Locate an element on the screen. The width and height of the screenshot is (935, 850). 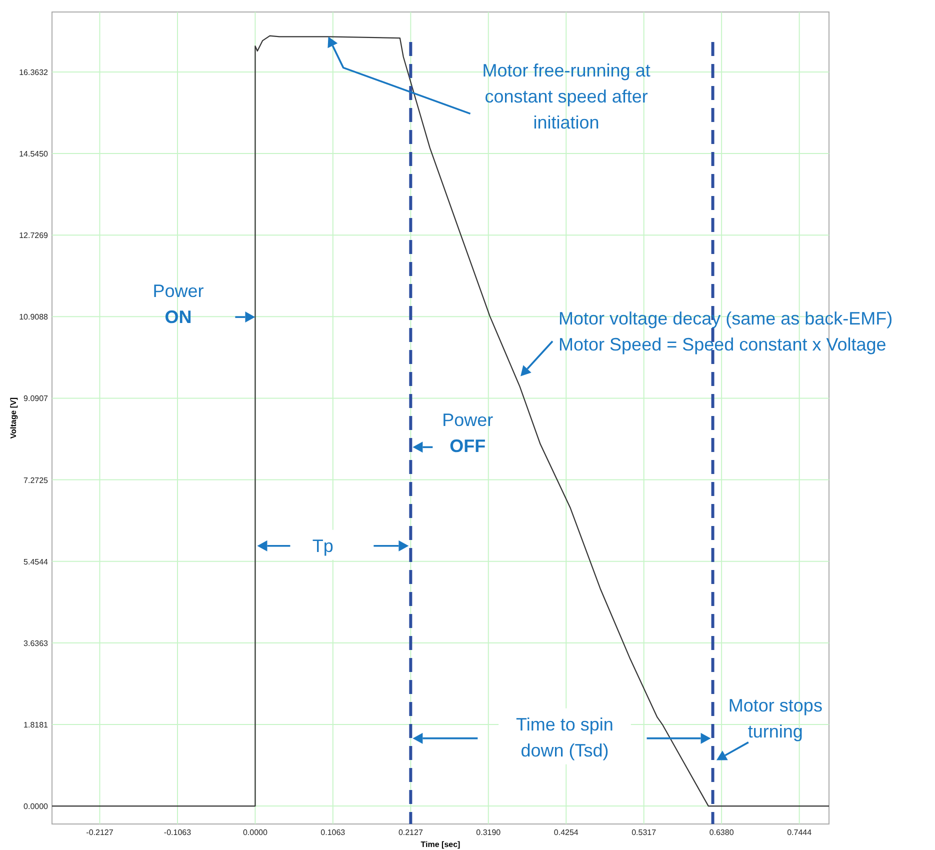
y-tick-label: 14.5450 is located at coordinates (34, 154).